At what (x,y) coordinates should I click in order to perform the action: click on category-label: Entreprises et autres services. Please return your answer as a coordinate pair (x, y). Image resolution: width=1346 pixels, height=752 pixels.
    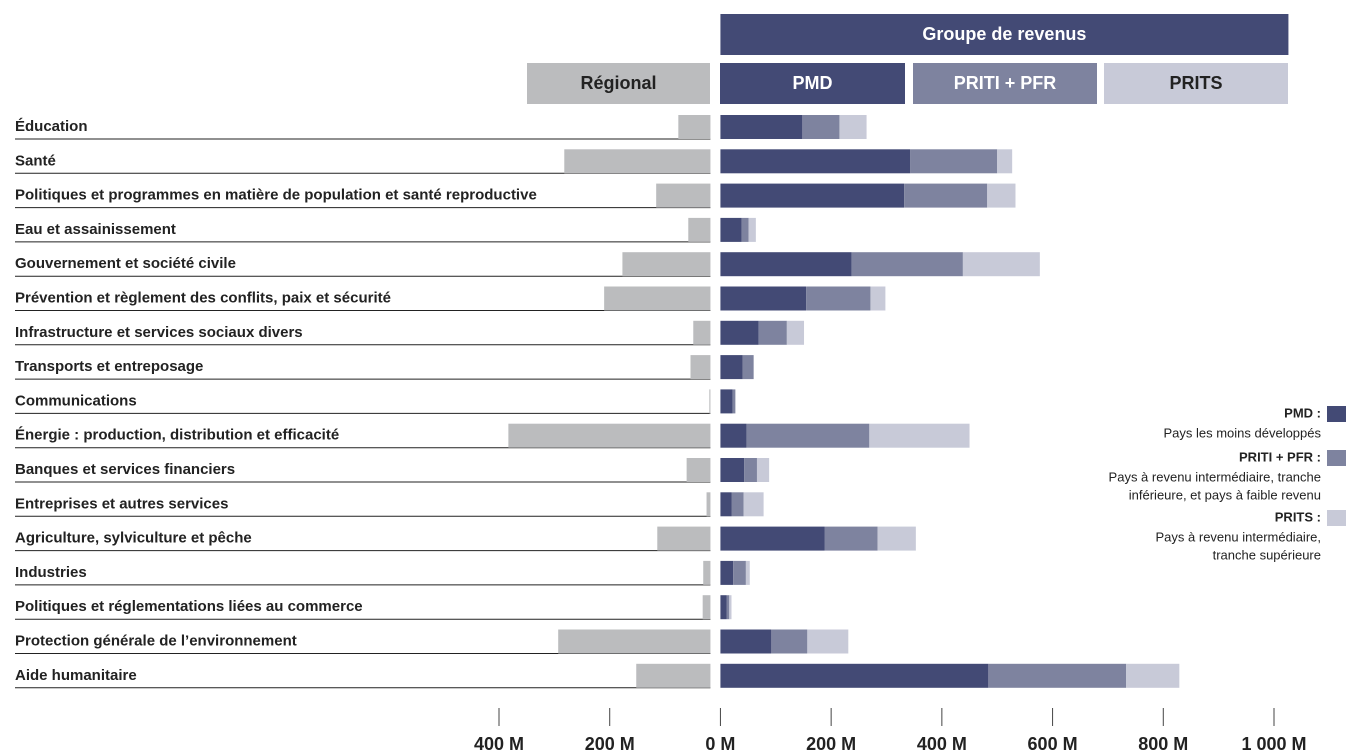
    Looking at the image, I should click on (121, 503).